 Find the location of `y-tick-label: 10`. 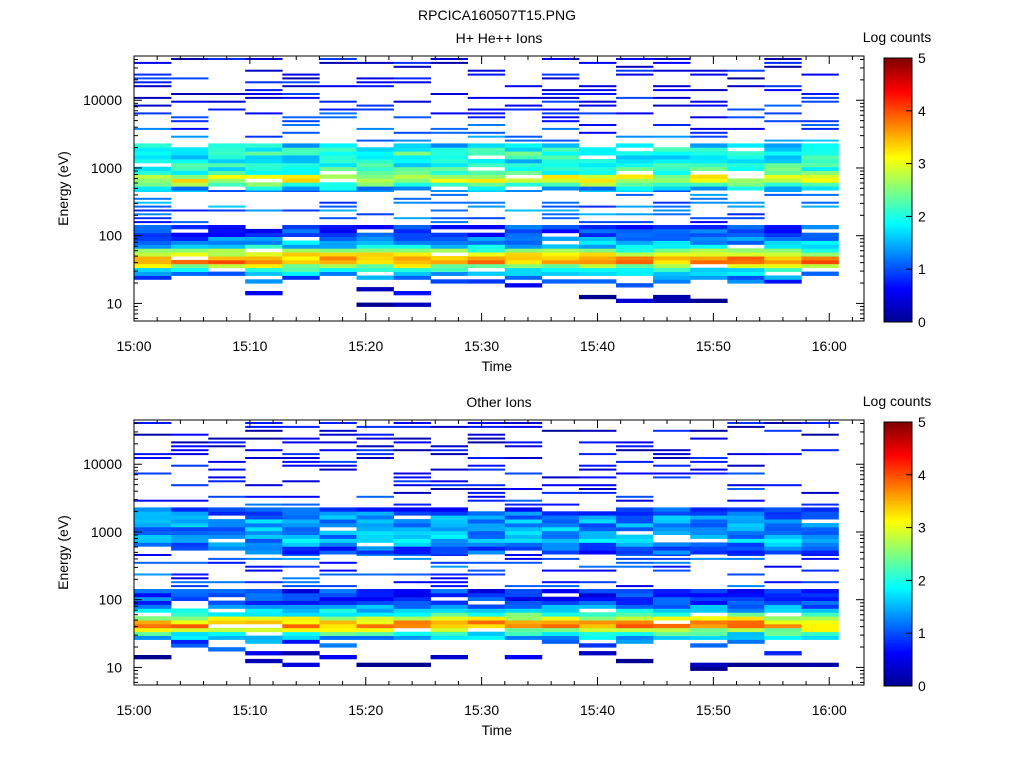

y-tick-label: 10 is located at coordinates (114, 667).